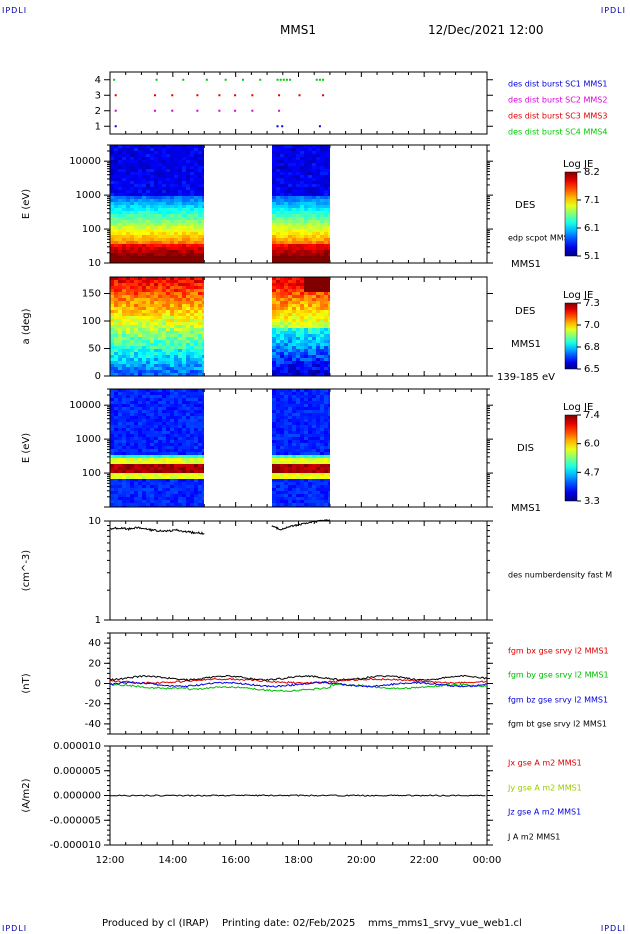 The width and height of the screenshot is (630, 934). I want to click on colorbar-tick-label: 6.5, so click(592, 369).